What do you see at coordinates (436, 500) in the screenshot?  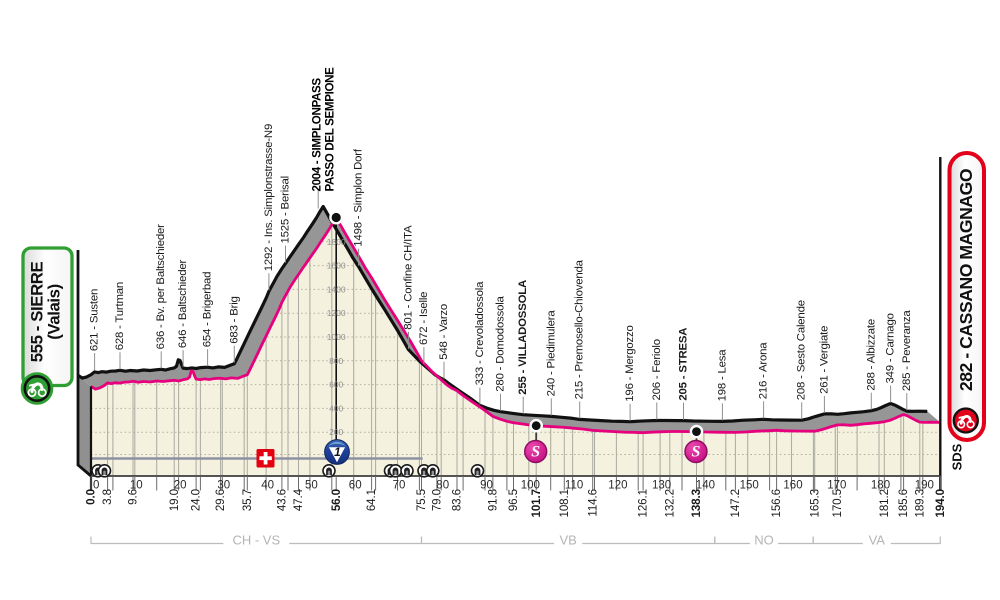 I see `svg-text: 79.0` at bounding box center [436, 500].